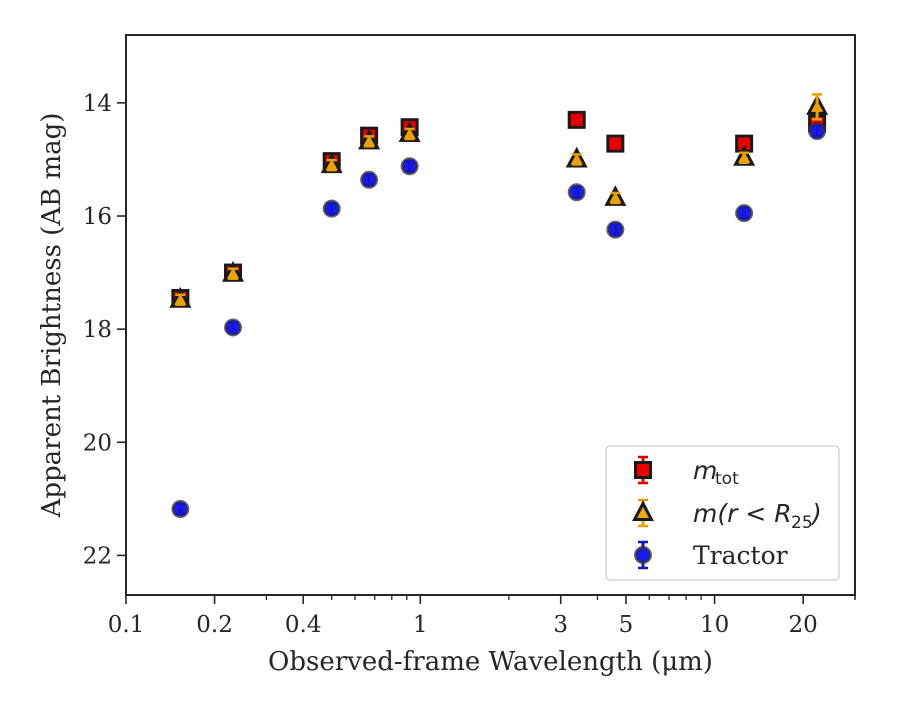 The image size is (900, 705). Describe the element at coordinates (420, 625) in the screenshot. I see `x-tick-label: 1` at that location.